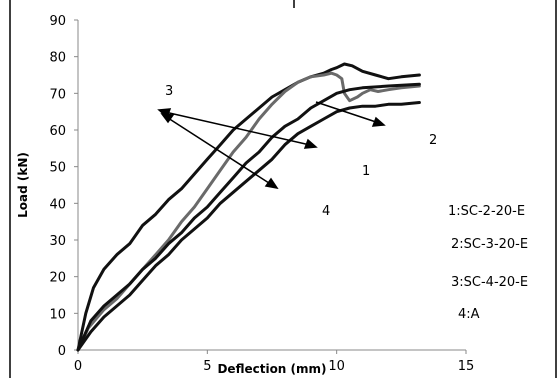 The image size is (559, 378). Describe the element at coordinates (63, 186) in the screenshot. I see `y-axis-ticks: 0 10 20 30 40 50 60 70 80 90` at that location.